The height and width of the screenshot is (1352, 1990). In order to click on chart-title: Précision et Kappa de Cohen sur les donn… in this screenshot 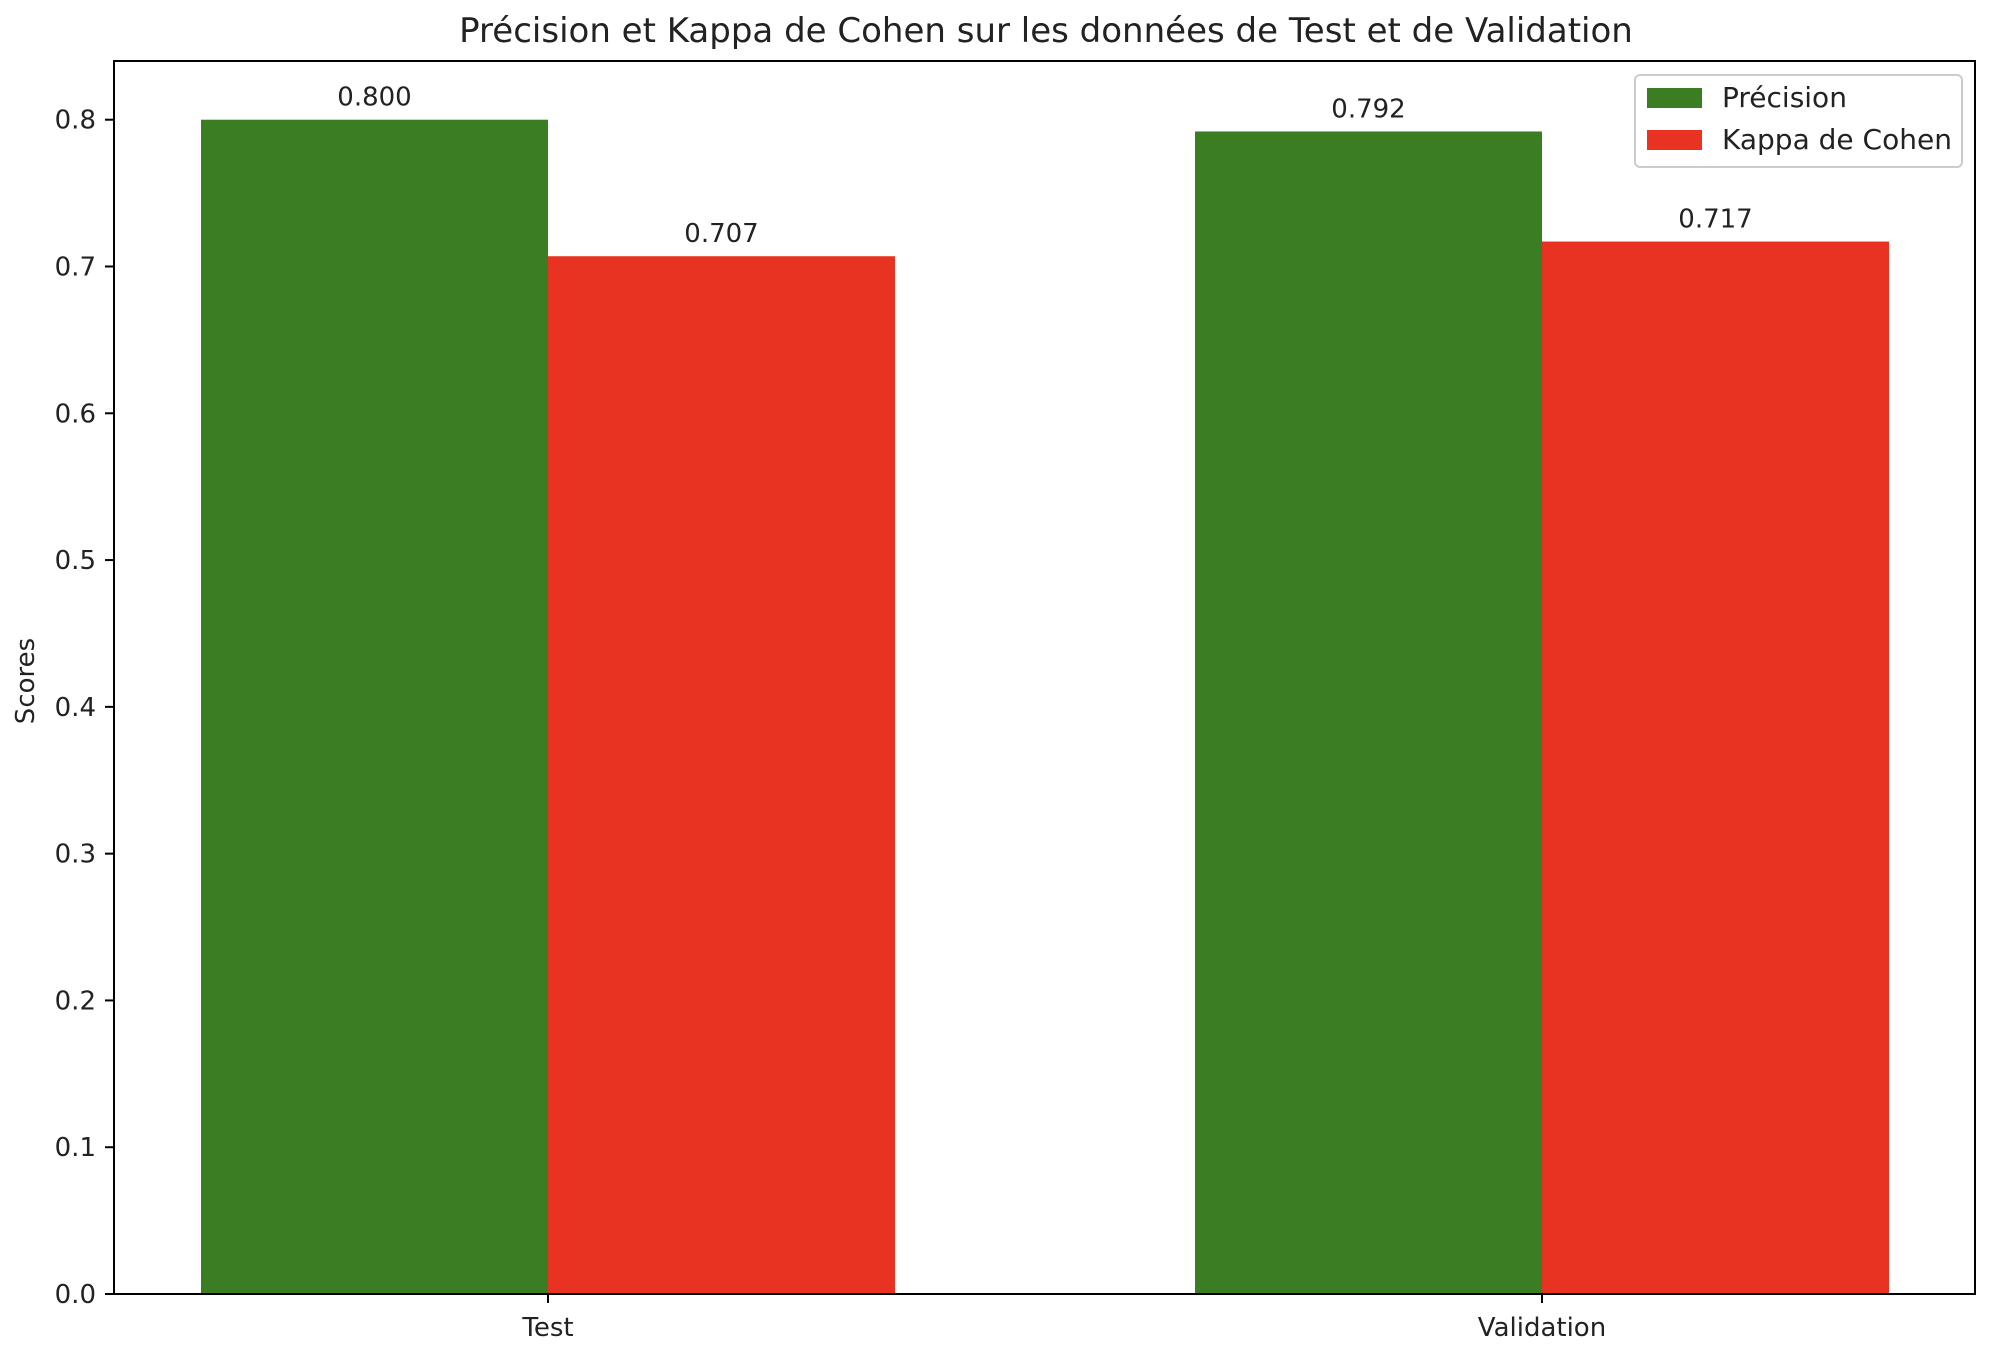, I will do `click(1046, 31)`.